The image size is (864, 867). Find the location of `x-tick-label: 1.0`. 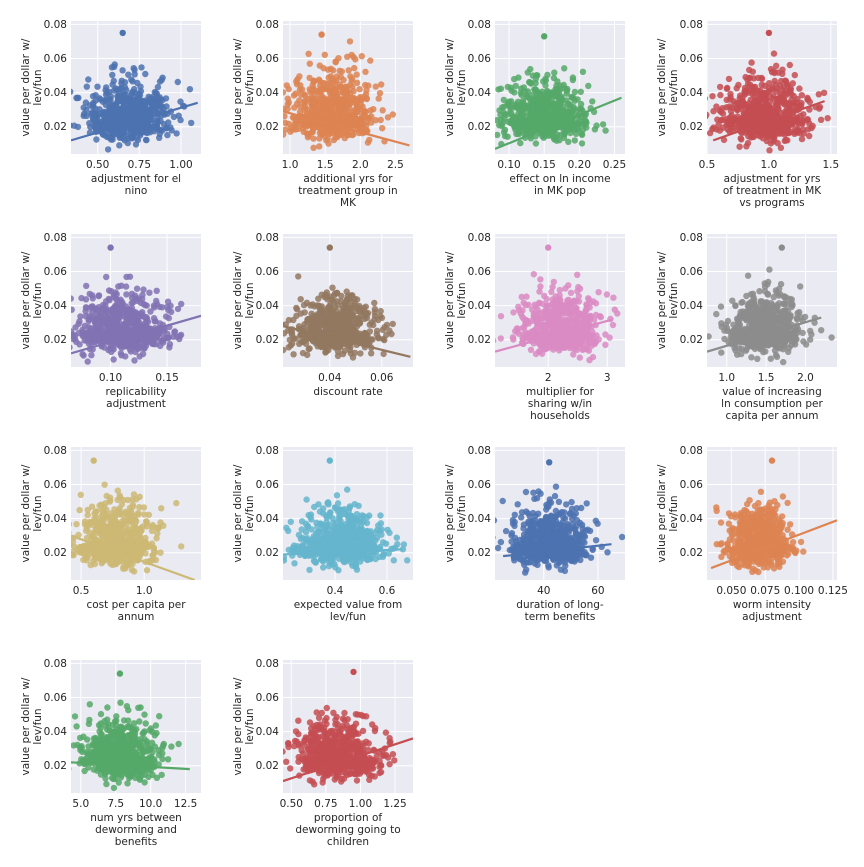

x-tick-label: 1.0 is located at coordinates (726, 378).